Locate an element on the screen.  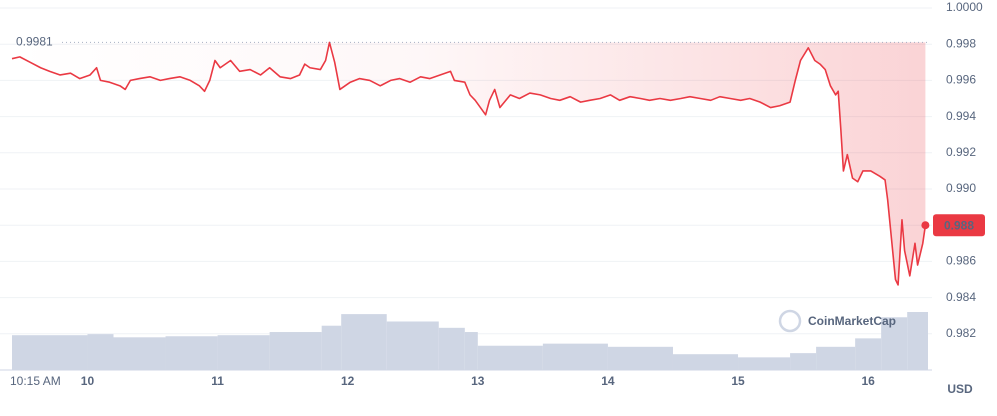
y-tick-label: 1.0000 is located at coordinates (964, 7).